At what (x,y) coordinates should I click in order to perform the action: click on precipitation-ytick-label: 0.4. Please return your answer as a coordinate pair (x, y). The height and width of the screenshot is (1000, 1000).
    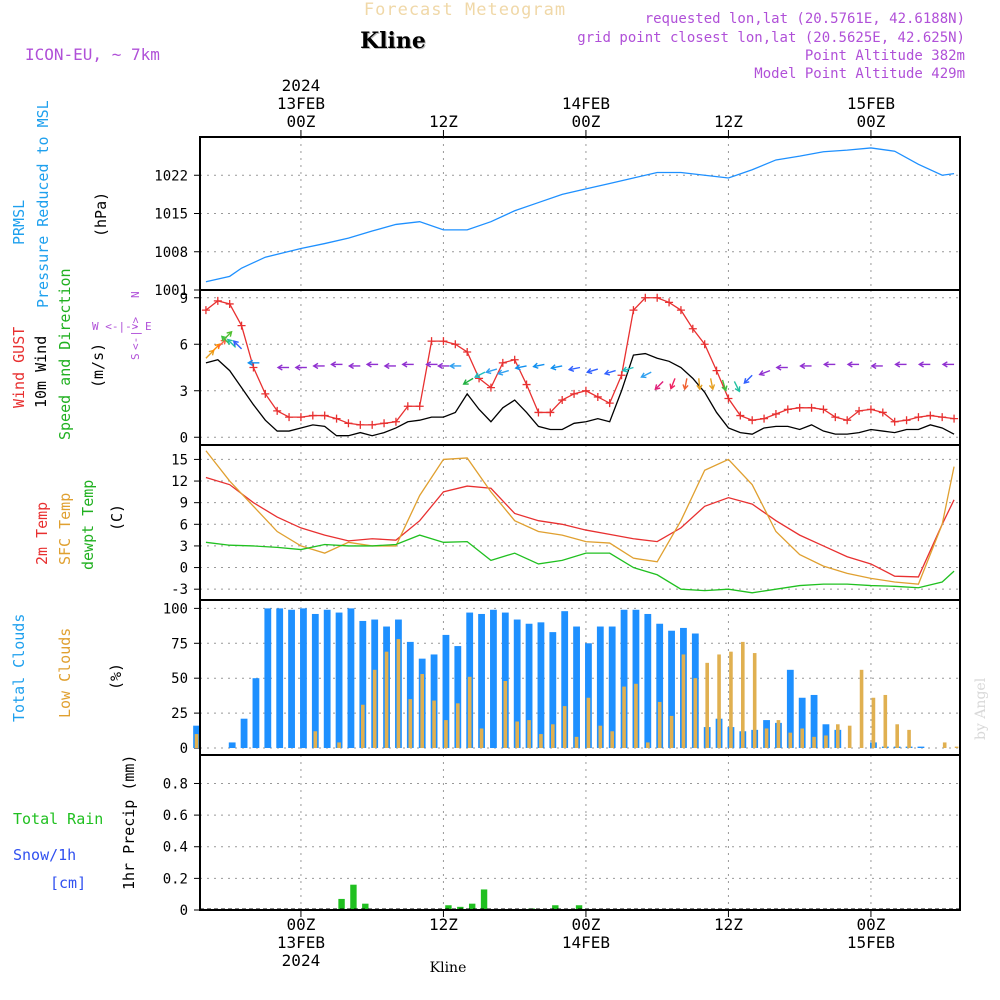
    Looking at the image, I should click on (175, 848).